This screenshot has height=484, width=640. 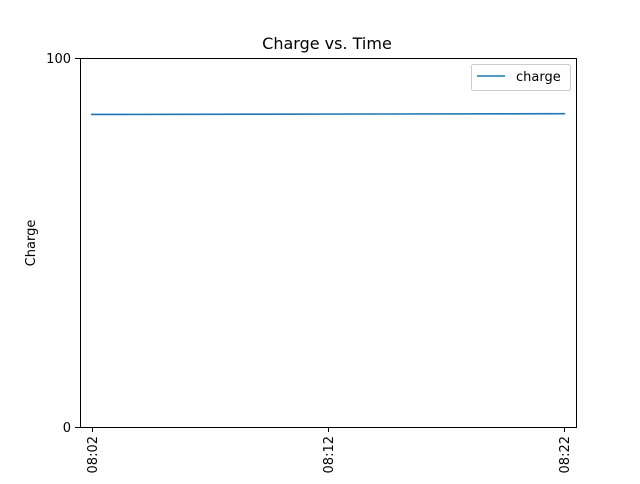 I want to click on x-tick-label: 08:02, so click(x=93, y=454).